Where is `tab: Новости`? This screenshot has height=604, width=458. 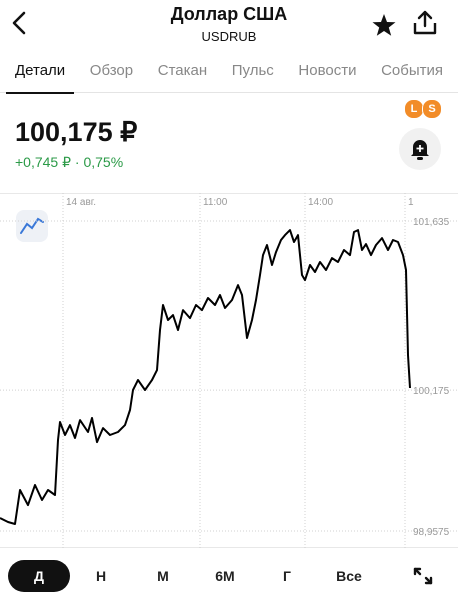
tab: Новости is located at coordinates (327, 70).